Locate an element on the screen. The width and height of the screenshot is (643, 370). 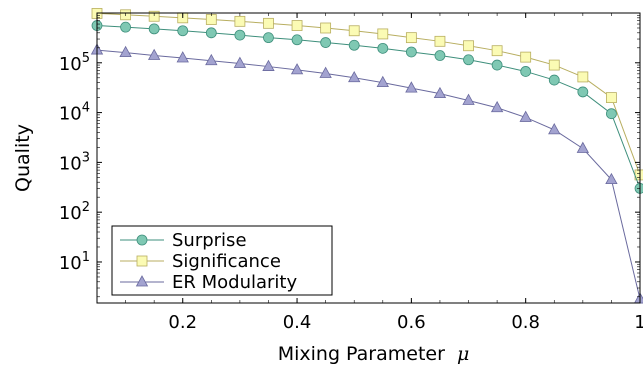
y-tick-exponent: 2 is located at coordinates (86, 207).